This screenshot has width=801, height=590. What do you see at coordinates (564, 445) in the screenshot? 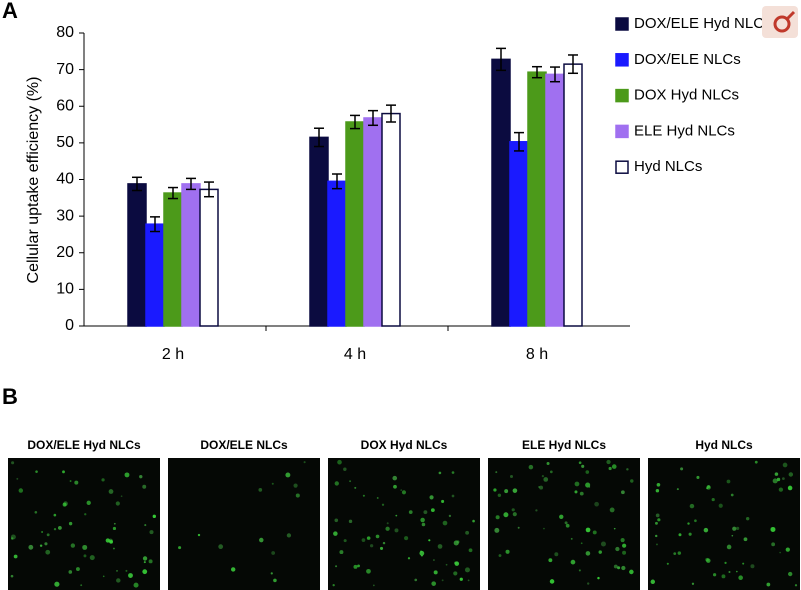
I see `micrograph-label: ELE Hyd NLCs` at bounding box center [564, 445].